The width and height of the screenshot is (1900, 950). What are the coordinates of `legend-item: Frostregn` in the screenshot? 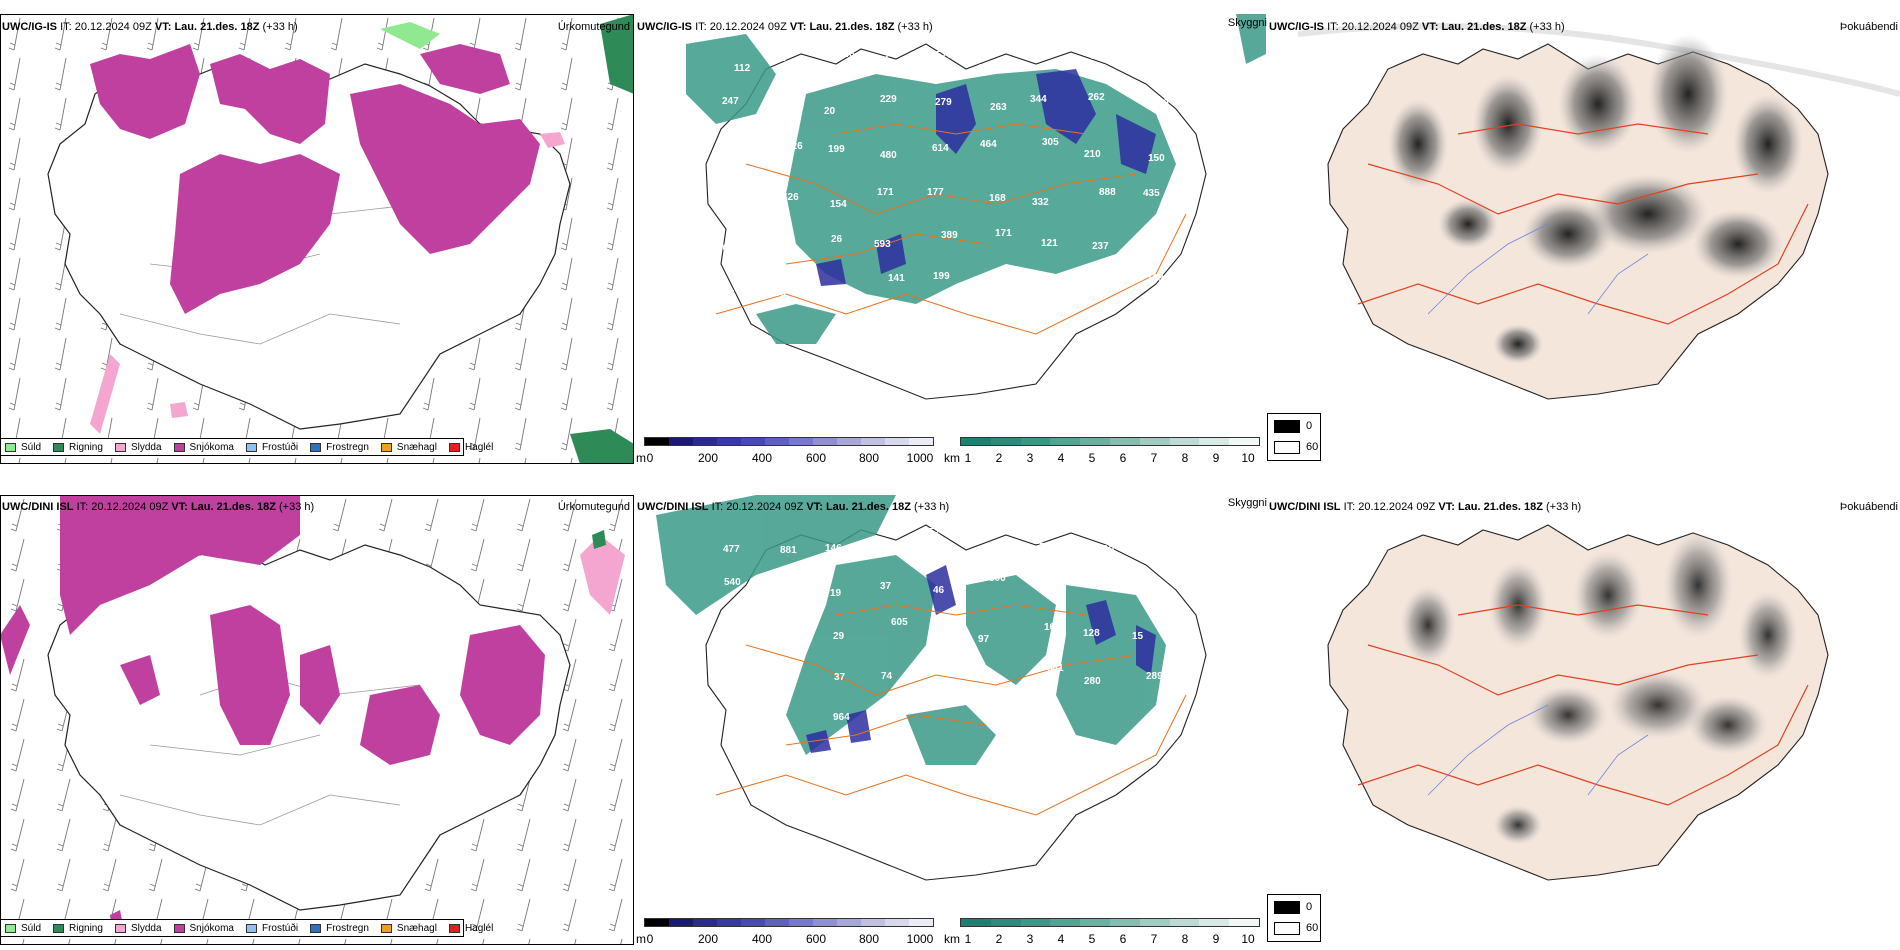 It's located at (339, 447).